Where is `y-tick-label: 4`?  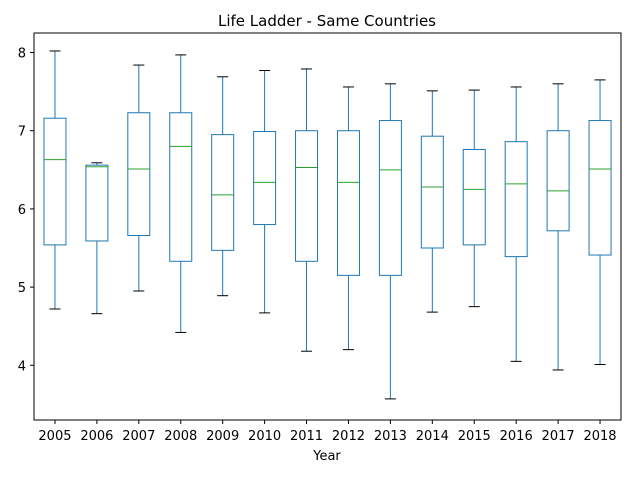 y-tick-label: 4 is located at coordinates (22, 366).